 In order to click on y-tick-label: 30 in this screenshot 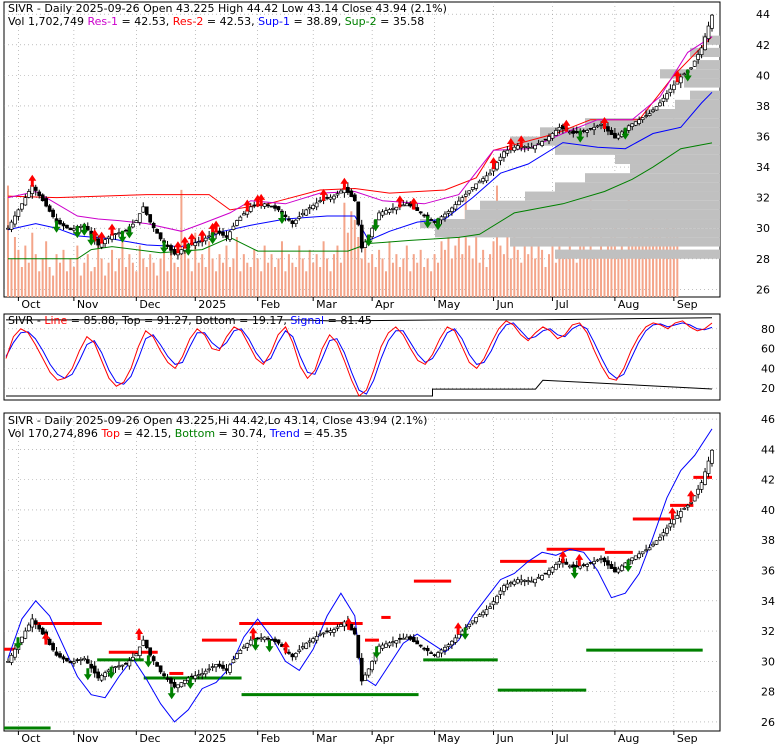, I will do `click(768, 661)`.